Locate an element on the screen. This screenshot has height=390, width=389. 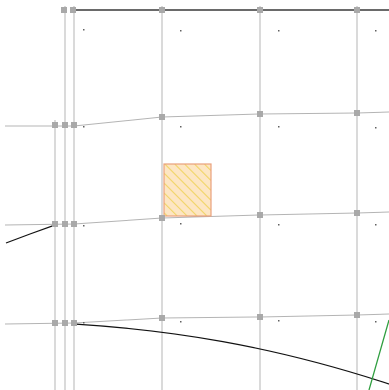
alignment-curve is located at coordinates (379, 355).